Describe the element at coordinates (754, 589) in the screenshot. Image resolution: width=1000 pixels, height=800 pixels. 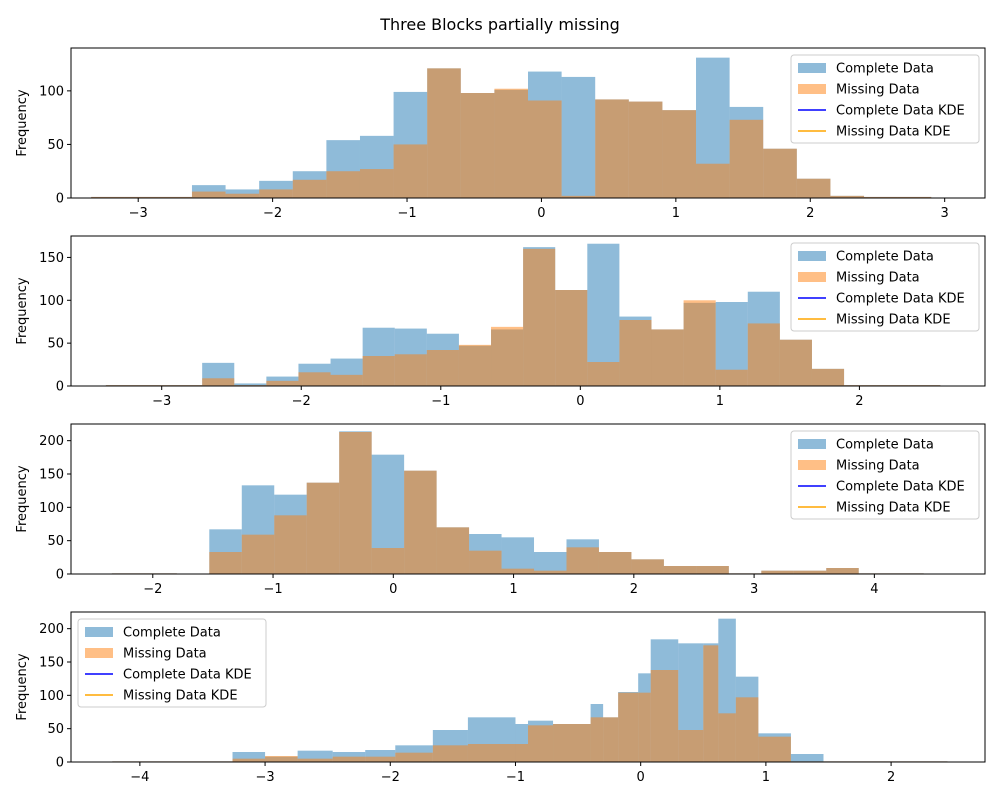
I see `x-tick-label: 3` at that location.